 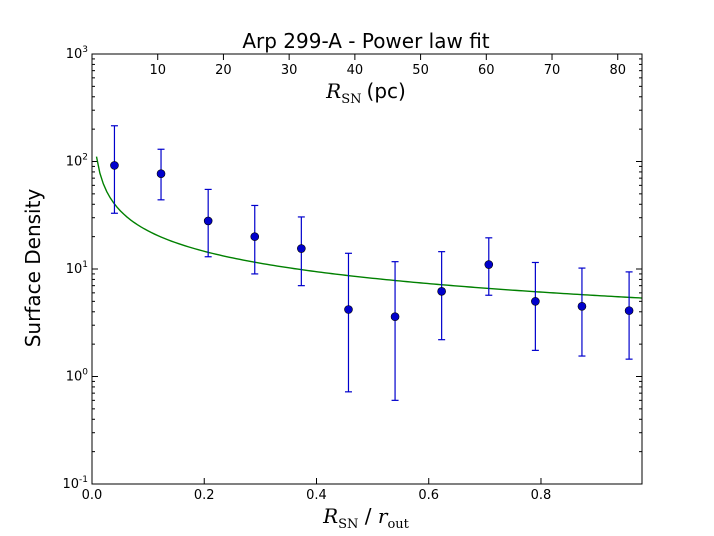 I want to click on top-x-tick-label: 40, so click(x=355, y=70).